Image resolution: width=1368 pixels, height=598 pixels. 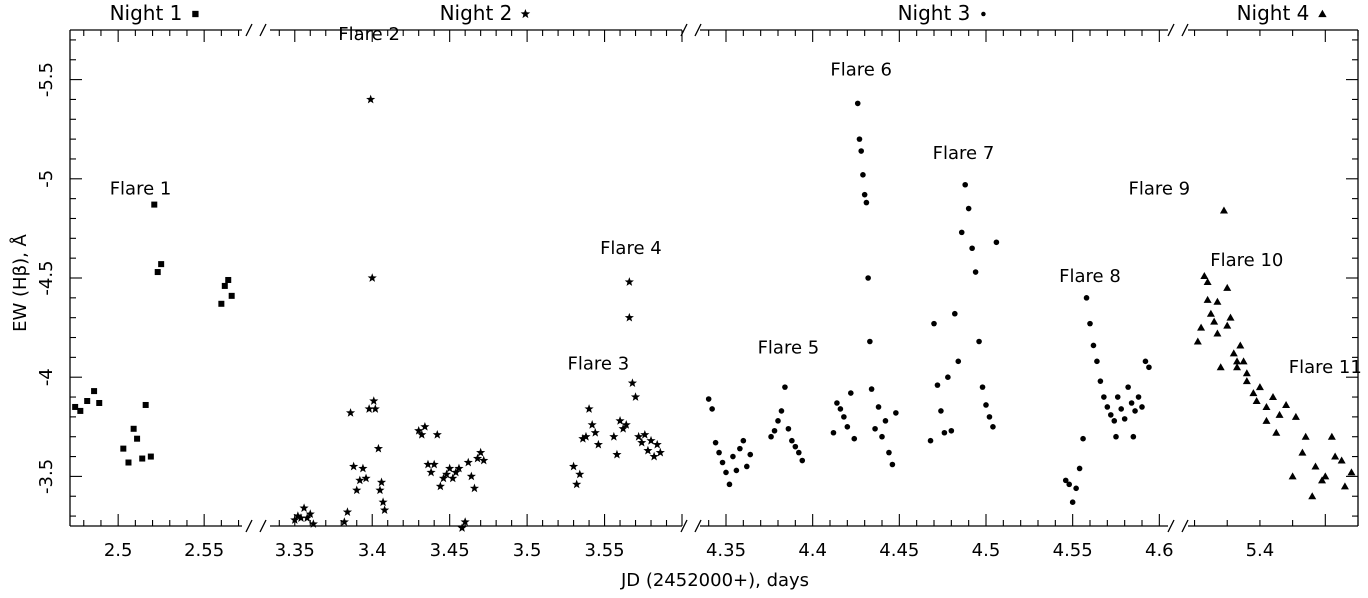 I want to click on night-legend-marker, so click(x=1322, y=13).